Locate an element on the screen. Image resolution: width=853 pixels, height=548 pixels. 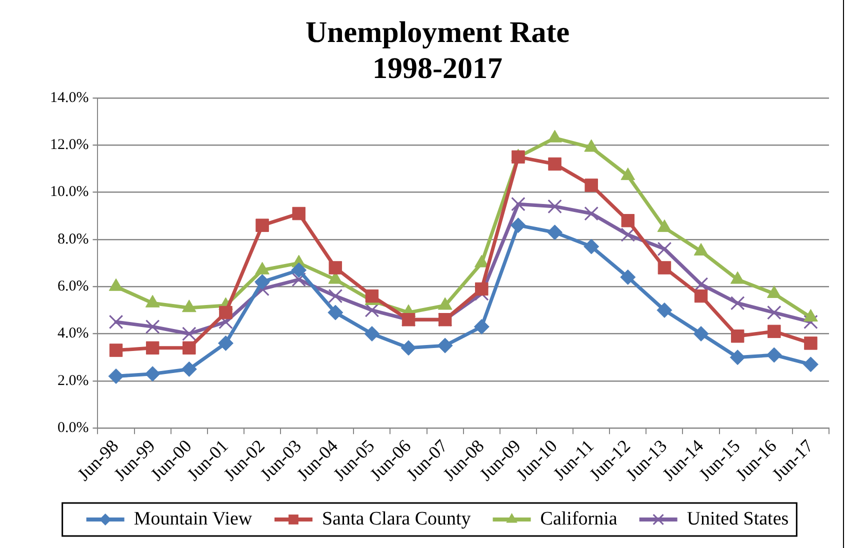
y-tick-label: 8.0% is located at coordinates (73, 239).